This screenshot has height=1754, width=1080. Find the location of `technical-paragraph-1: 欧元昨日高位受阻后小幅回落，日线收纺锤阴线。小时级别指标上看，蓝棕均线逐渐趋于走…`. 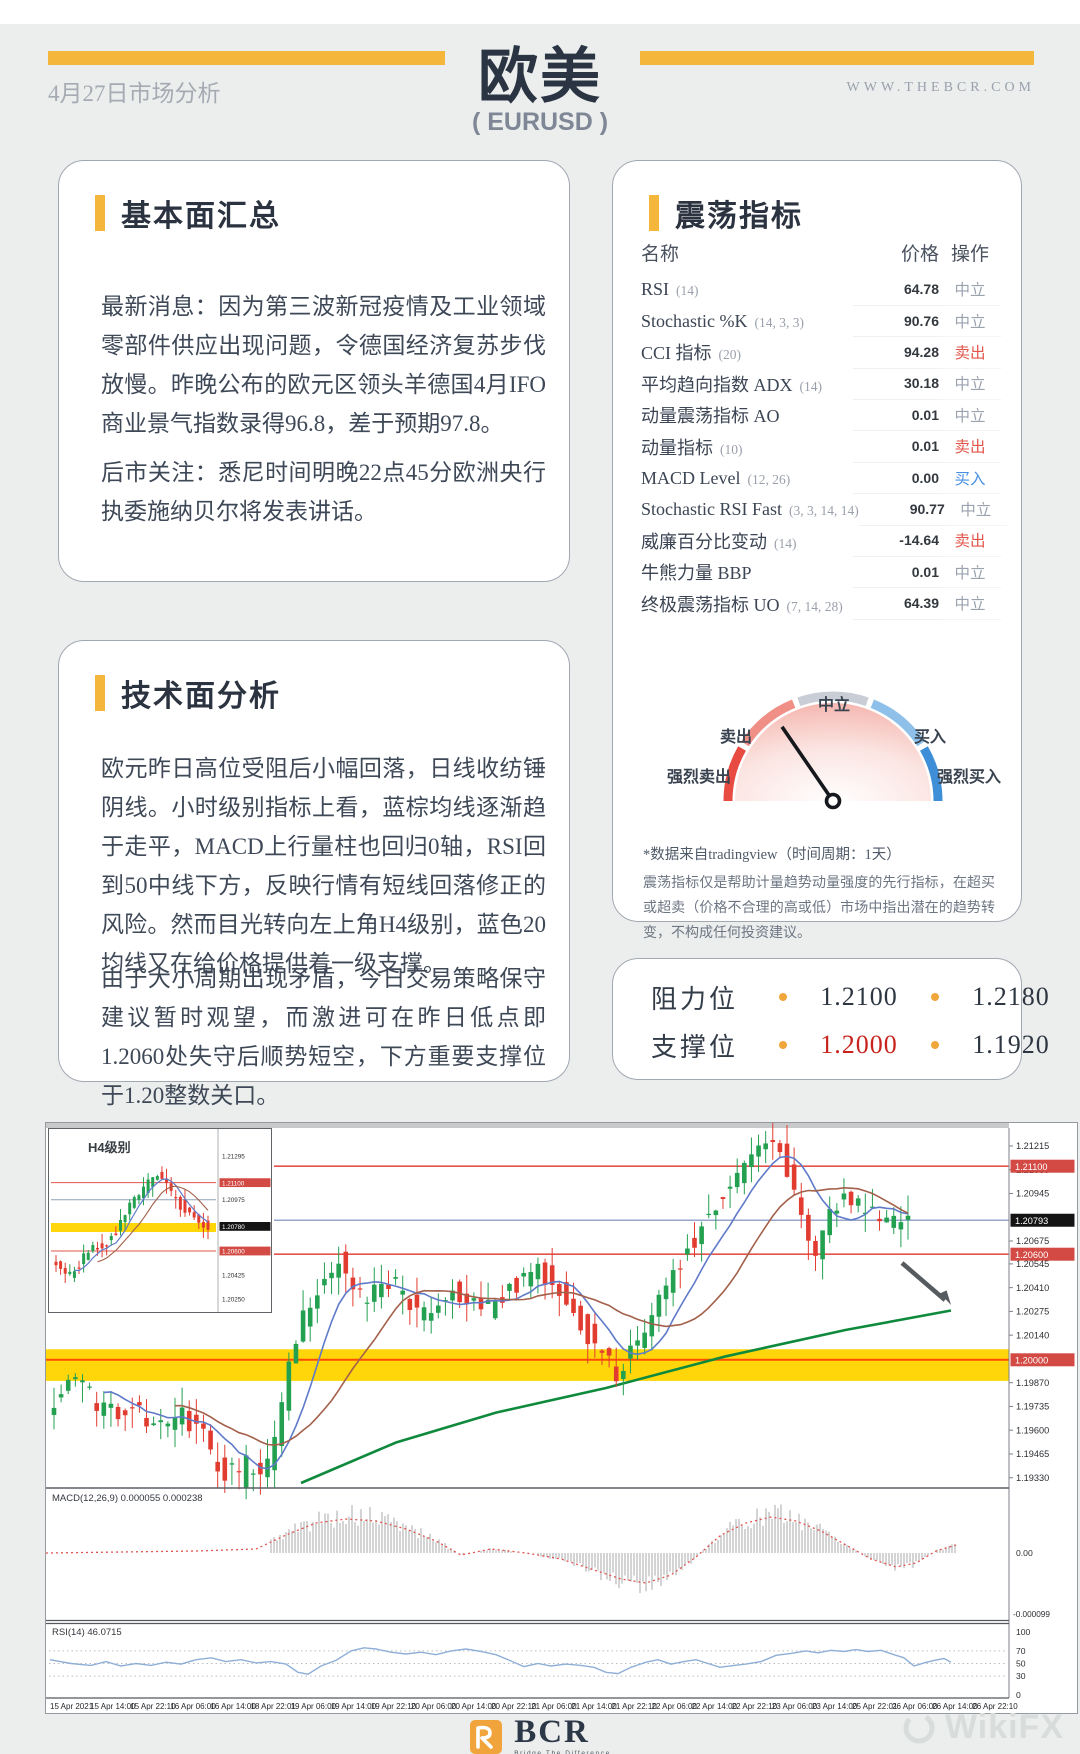

technical-paragraph-1: 欧元昨日高位受阻后小幅回落，日线收纺锤阴线。小时级别指标上看，蓝棕均线逐渐趋于走… is located at coordinates (323, 866).